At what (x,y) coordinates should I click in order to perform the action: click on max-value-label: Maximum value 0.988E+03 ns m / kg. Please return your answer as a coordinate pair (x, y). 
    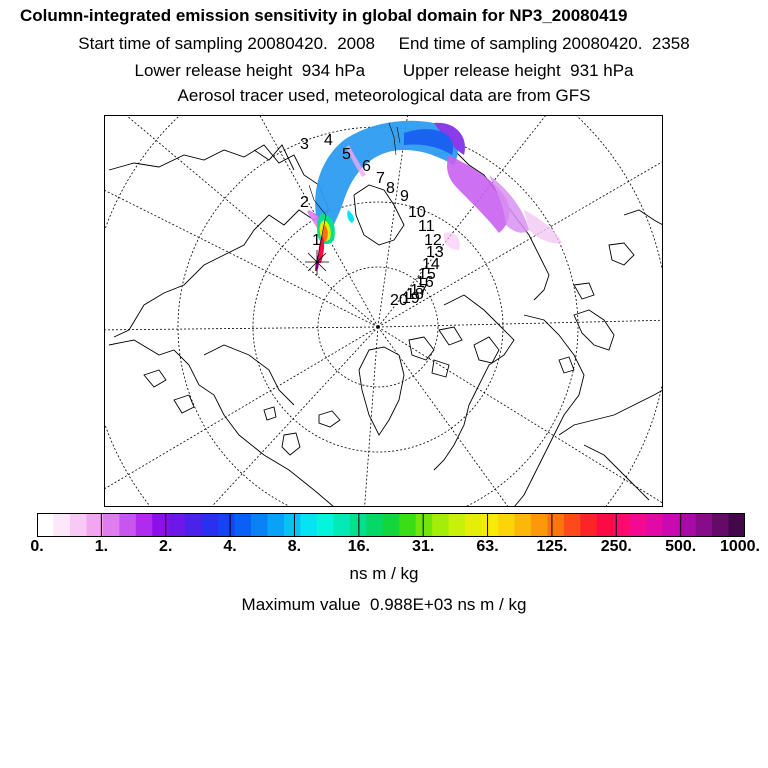
    Looking at the image, I should click on (384, 604).